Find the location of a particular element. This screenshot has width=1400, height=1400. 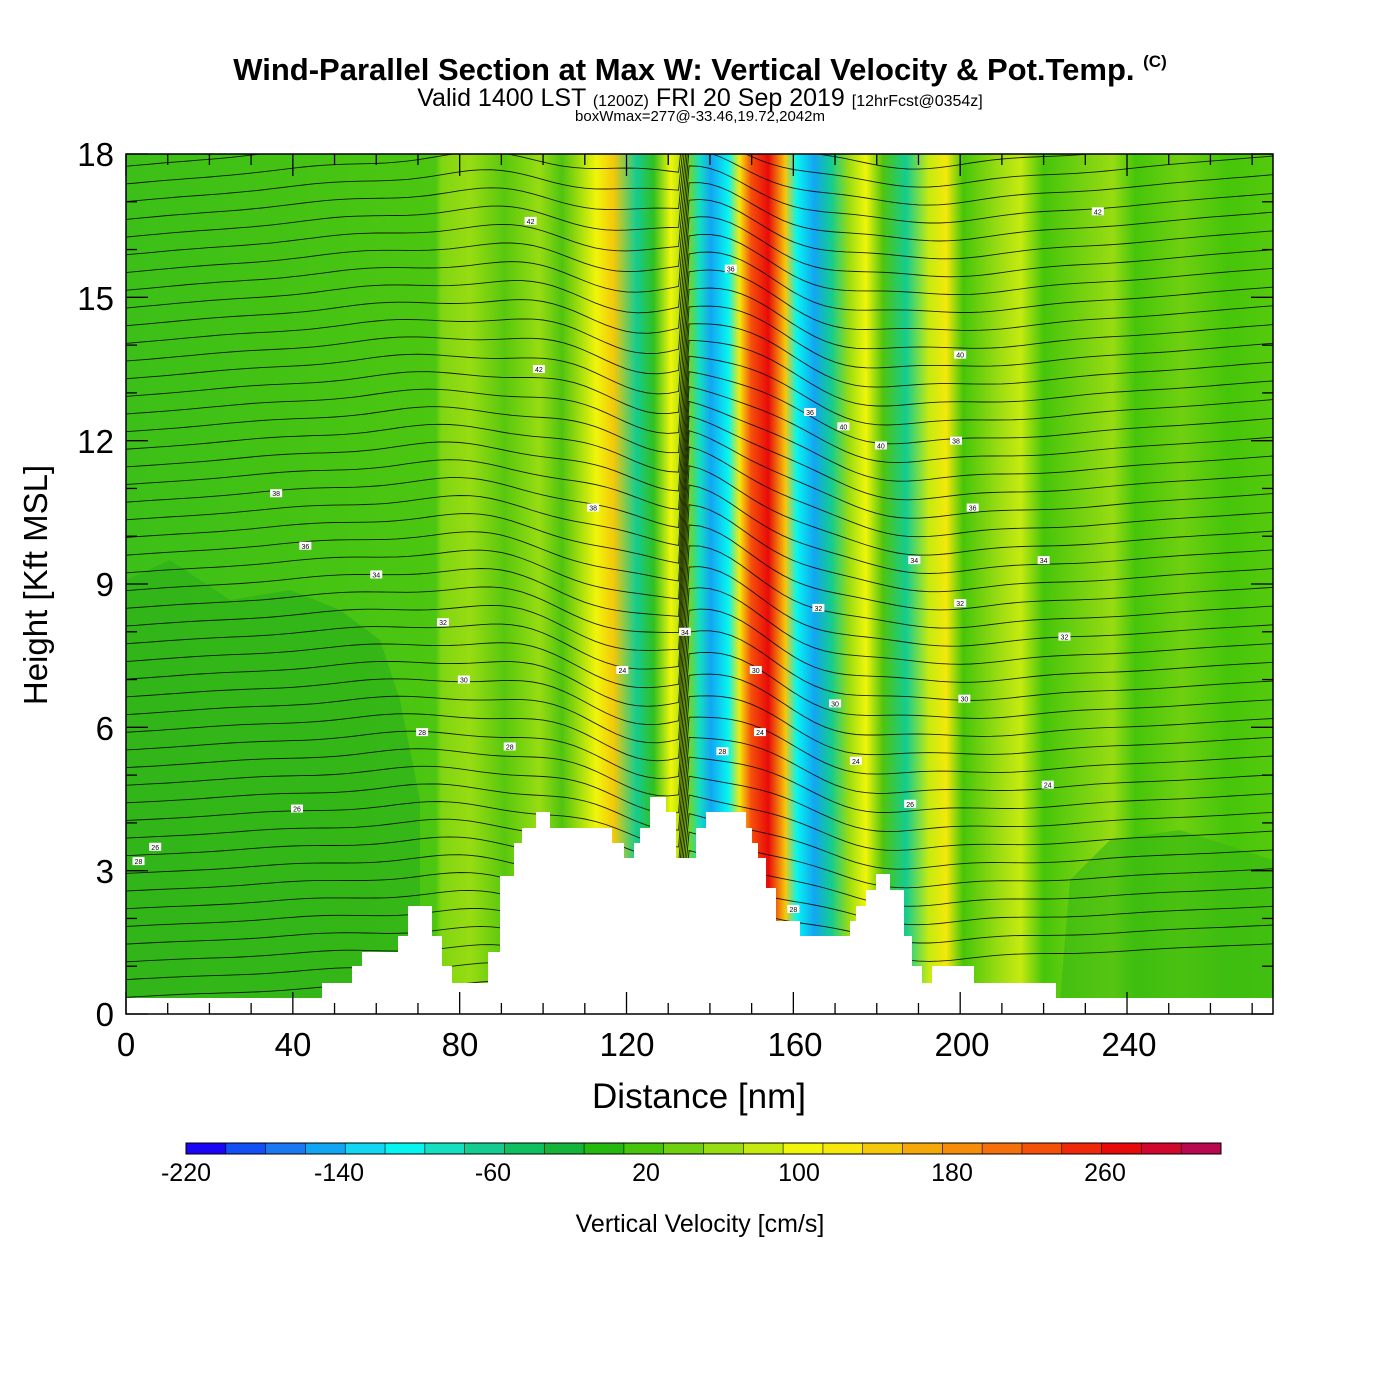

x-tick-label: 120 is located at coordinates (626, 1044).